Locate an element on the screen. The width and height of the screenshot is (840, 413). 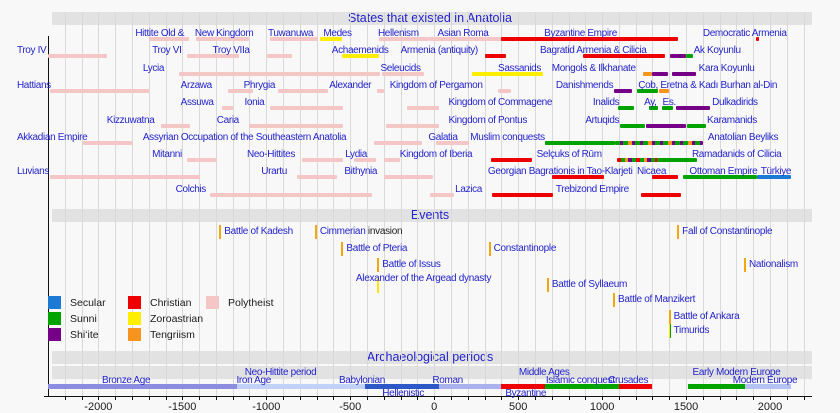
state-label: Mitanni is located at coordinates (167, 155).